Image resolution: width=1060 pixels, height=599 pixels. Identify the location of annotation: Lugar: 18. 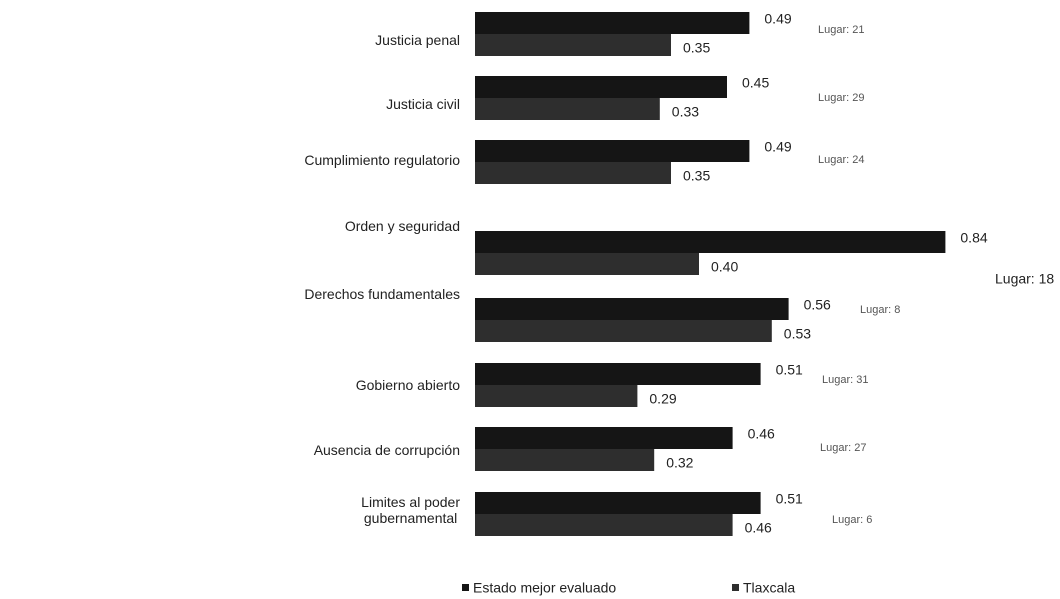
(1024, 279).